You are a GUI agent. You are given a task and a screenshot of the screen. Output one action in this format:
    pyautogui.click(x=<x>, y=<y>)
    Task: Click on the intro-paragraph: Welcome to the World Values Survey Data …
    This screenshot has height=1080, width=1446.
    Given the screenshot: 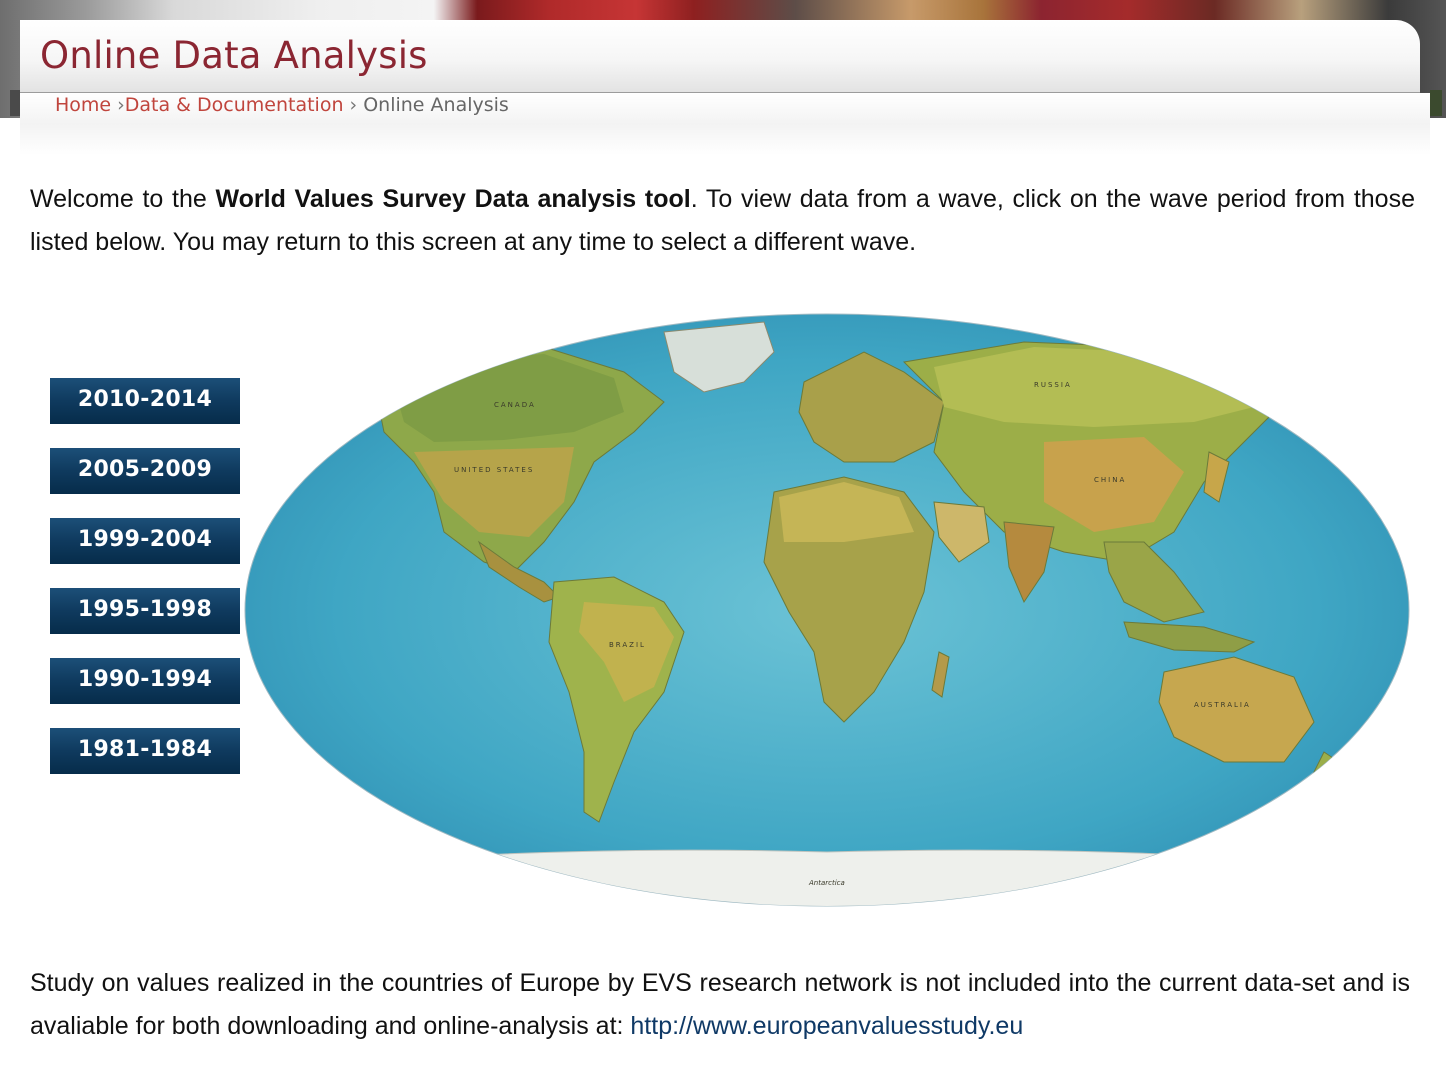 What is the action you would take?
    pyautogui.click(x=722, y=221)
    